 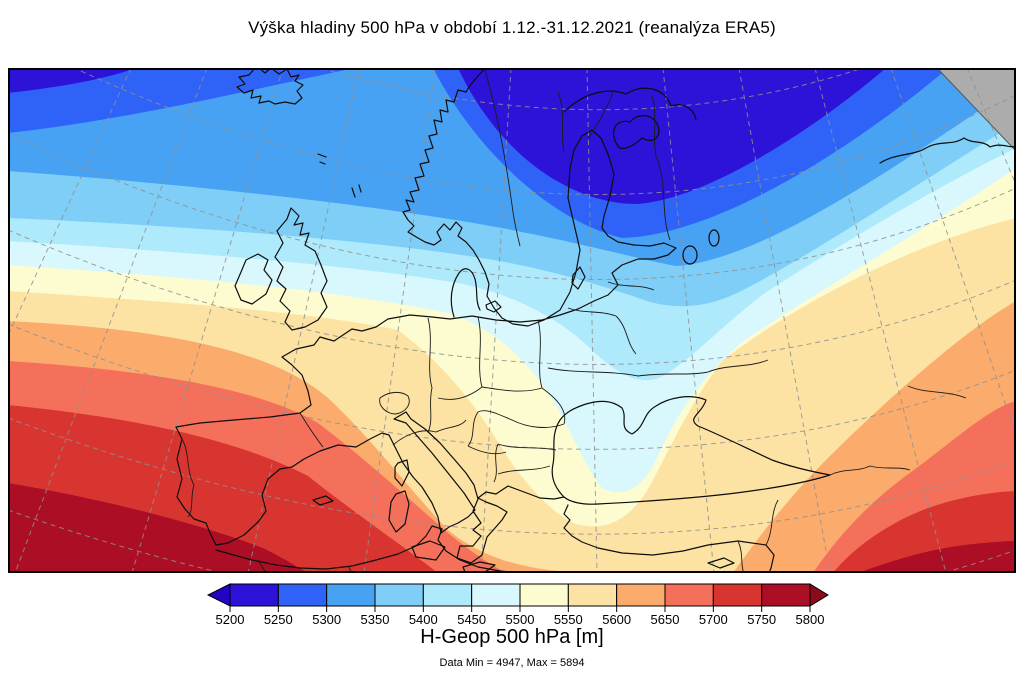 I want to click on colorbar-under-arrow, so click(x=218, y=595).